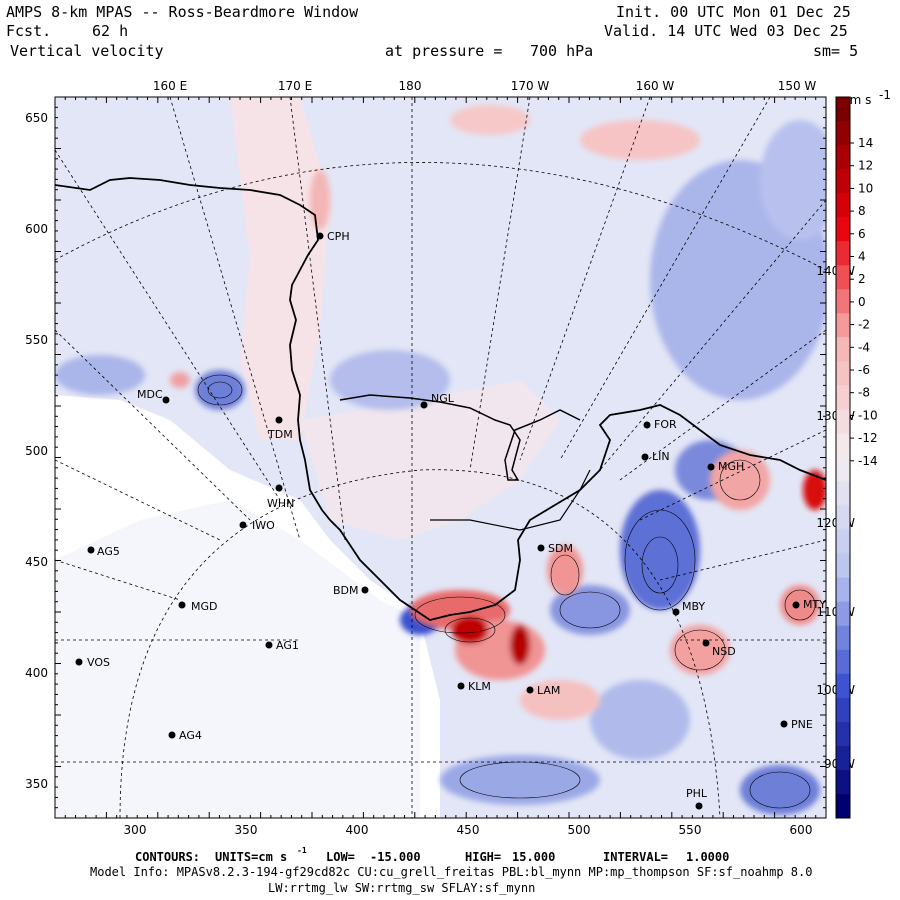 The height and width of the screenshot is (900, 900). I want to click on x-tick-label: 350, so click(246, 830).